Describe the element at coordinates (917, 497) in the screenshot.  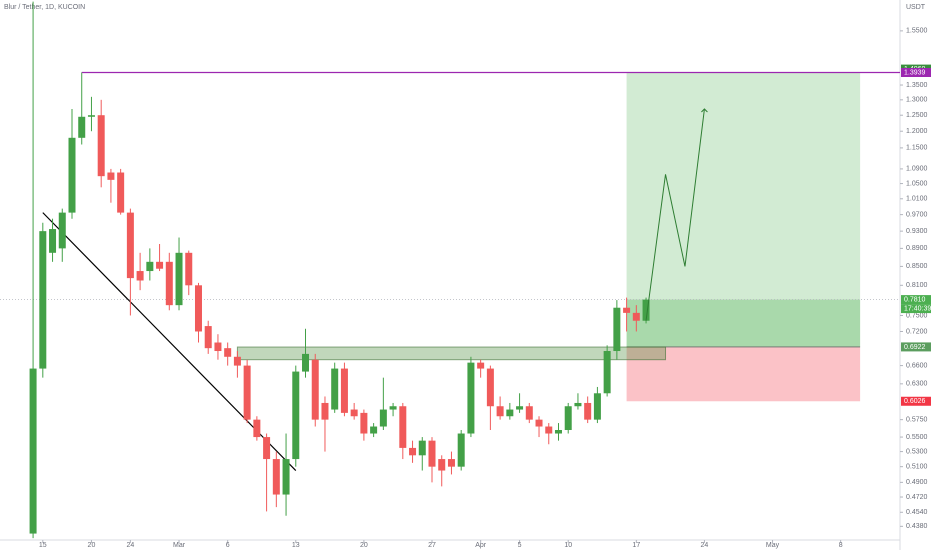
I see `y-tick-label: 0.4720` at that location.